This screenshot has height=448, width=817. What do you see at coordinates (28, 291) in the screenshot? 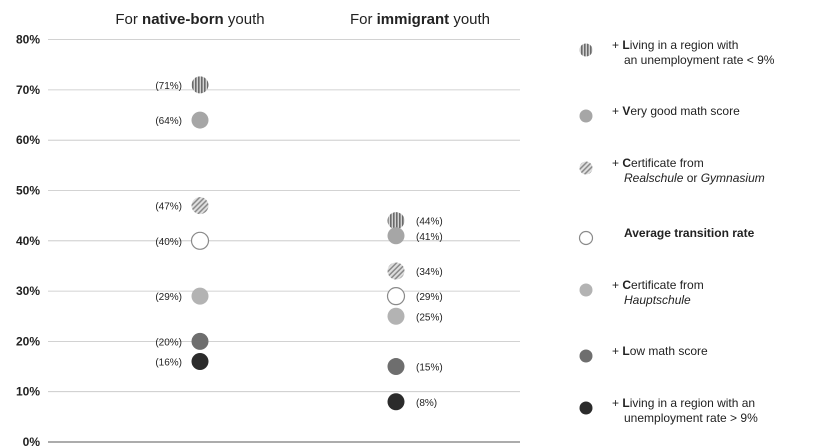
I see `y-tick-label: 30%` at bounding box center [28, 291].